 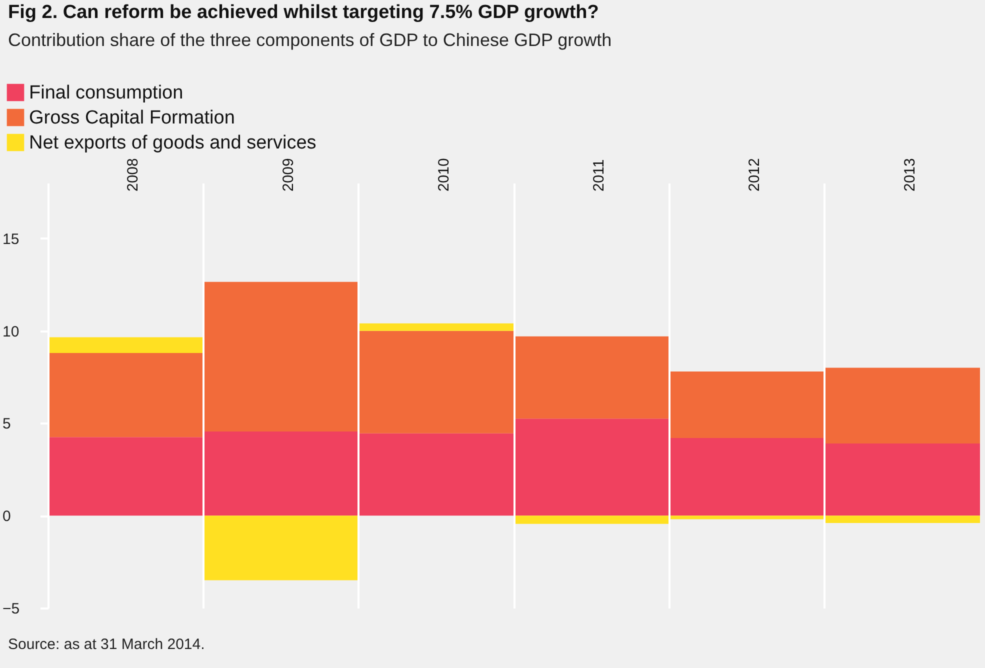 I want to click on x-tick-label: 2009, so click(x=288, y=175).